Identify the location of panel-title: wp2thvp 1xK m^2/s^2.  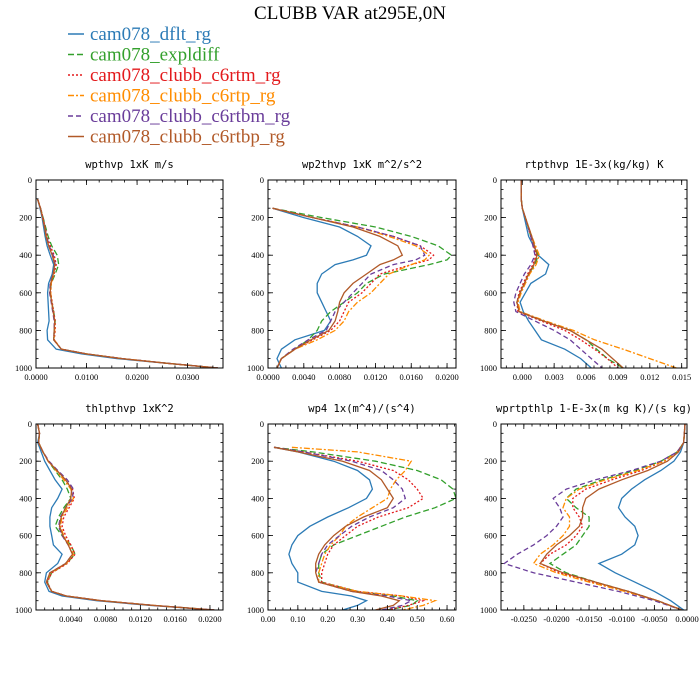
(362, 165).